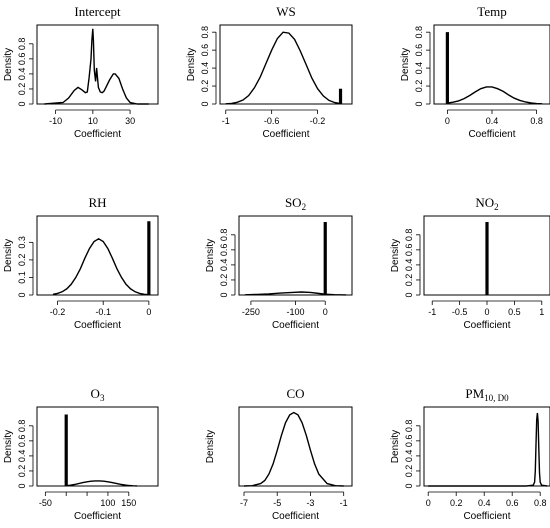 Image resolution: width=550 pixels, height=528 pixels. I want to click on panel-title: RH, so click(97, 202).